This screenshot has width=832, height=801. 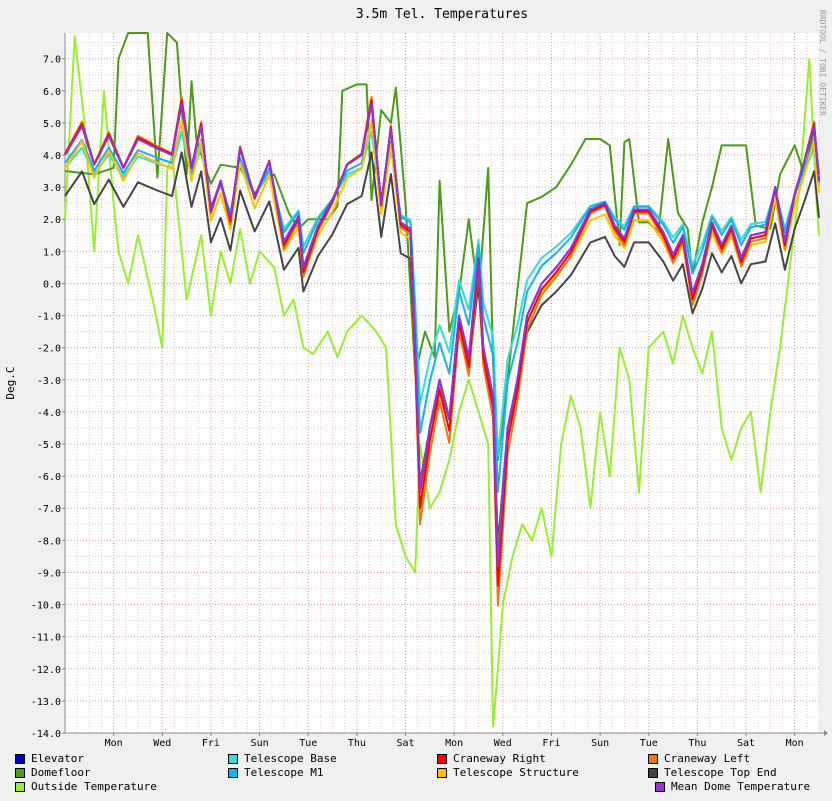 What do you see at coordinates (94, 786) in the screenshot?
I see `legend-label: Outside Temperature` at bounding box center [94, 786].